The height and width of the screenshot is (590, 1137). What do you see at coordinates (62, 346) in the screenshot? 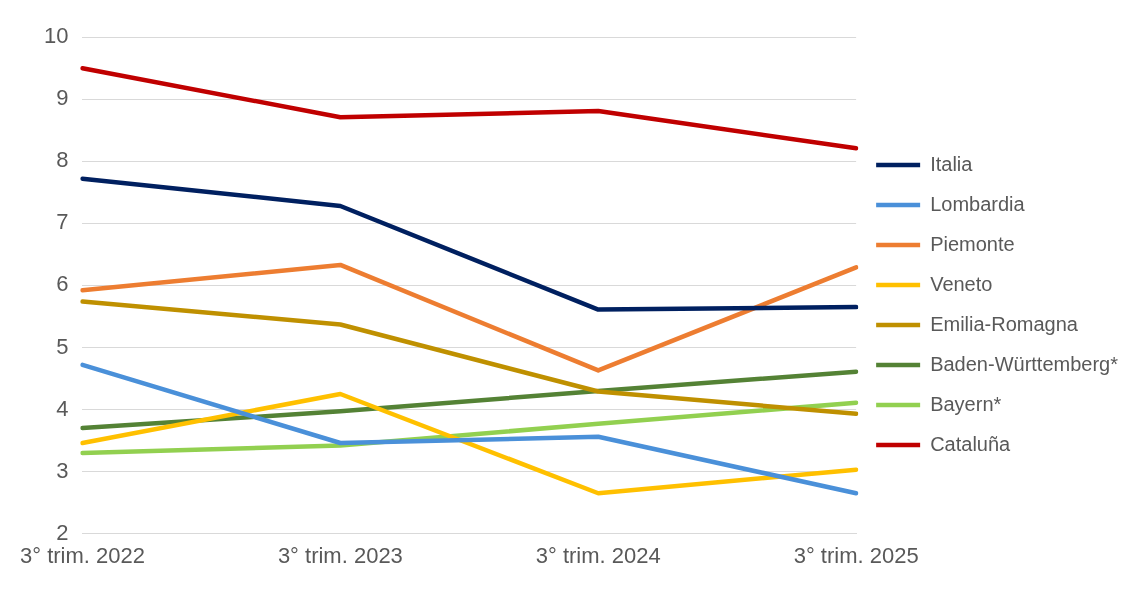
I see `y-tick-label: 5` at bounding box center [62, 346].